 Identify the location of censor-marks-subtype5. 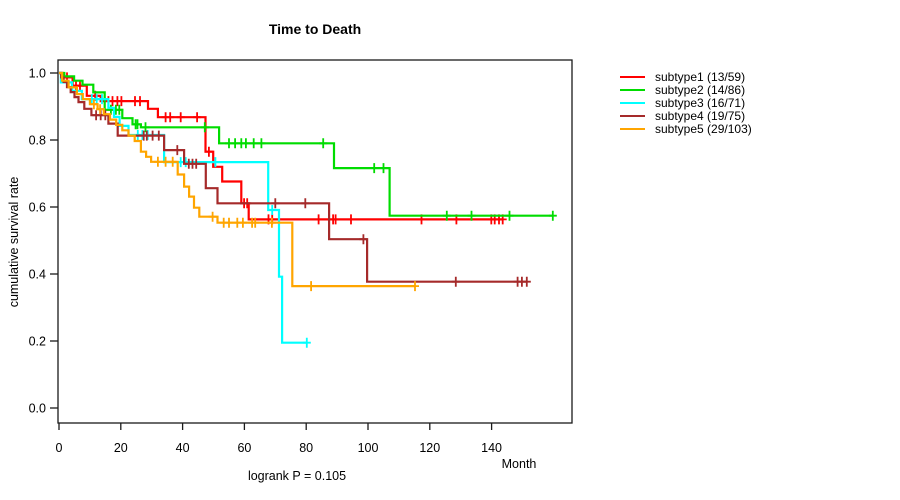
(254, 195).